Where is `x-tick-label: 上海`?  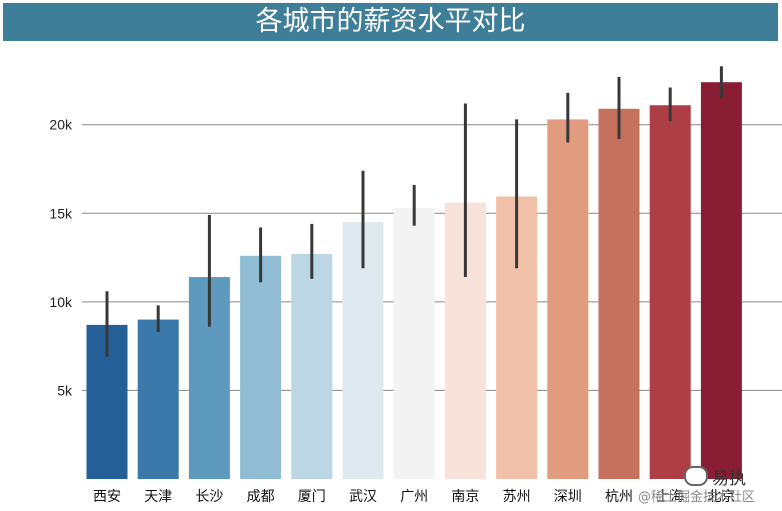
x-tick-label: 上海 is located at coordinates (670, 497).